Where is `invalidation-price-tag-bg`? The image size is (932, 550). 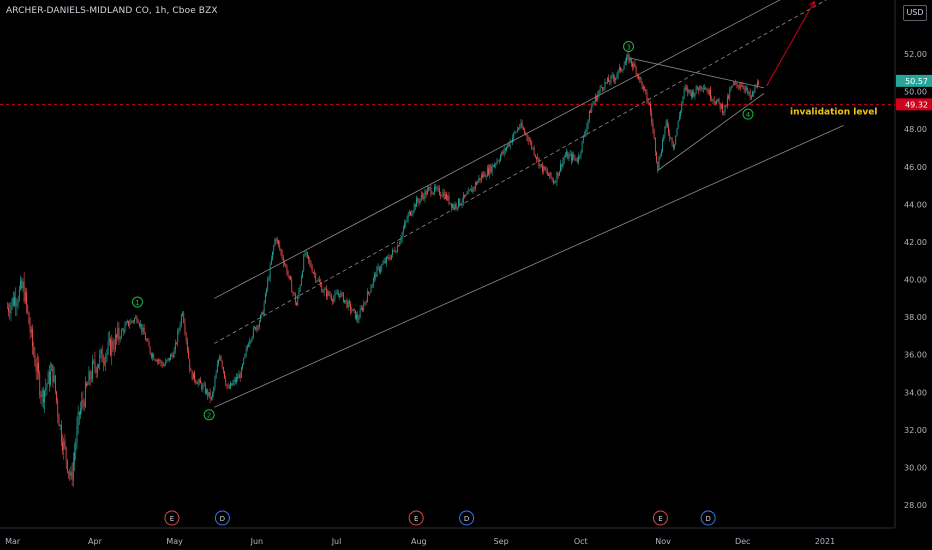 invalidation-price-tag-bg is located at coordinates (914, 104).